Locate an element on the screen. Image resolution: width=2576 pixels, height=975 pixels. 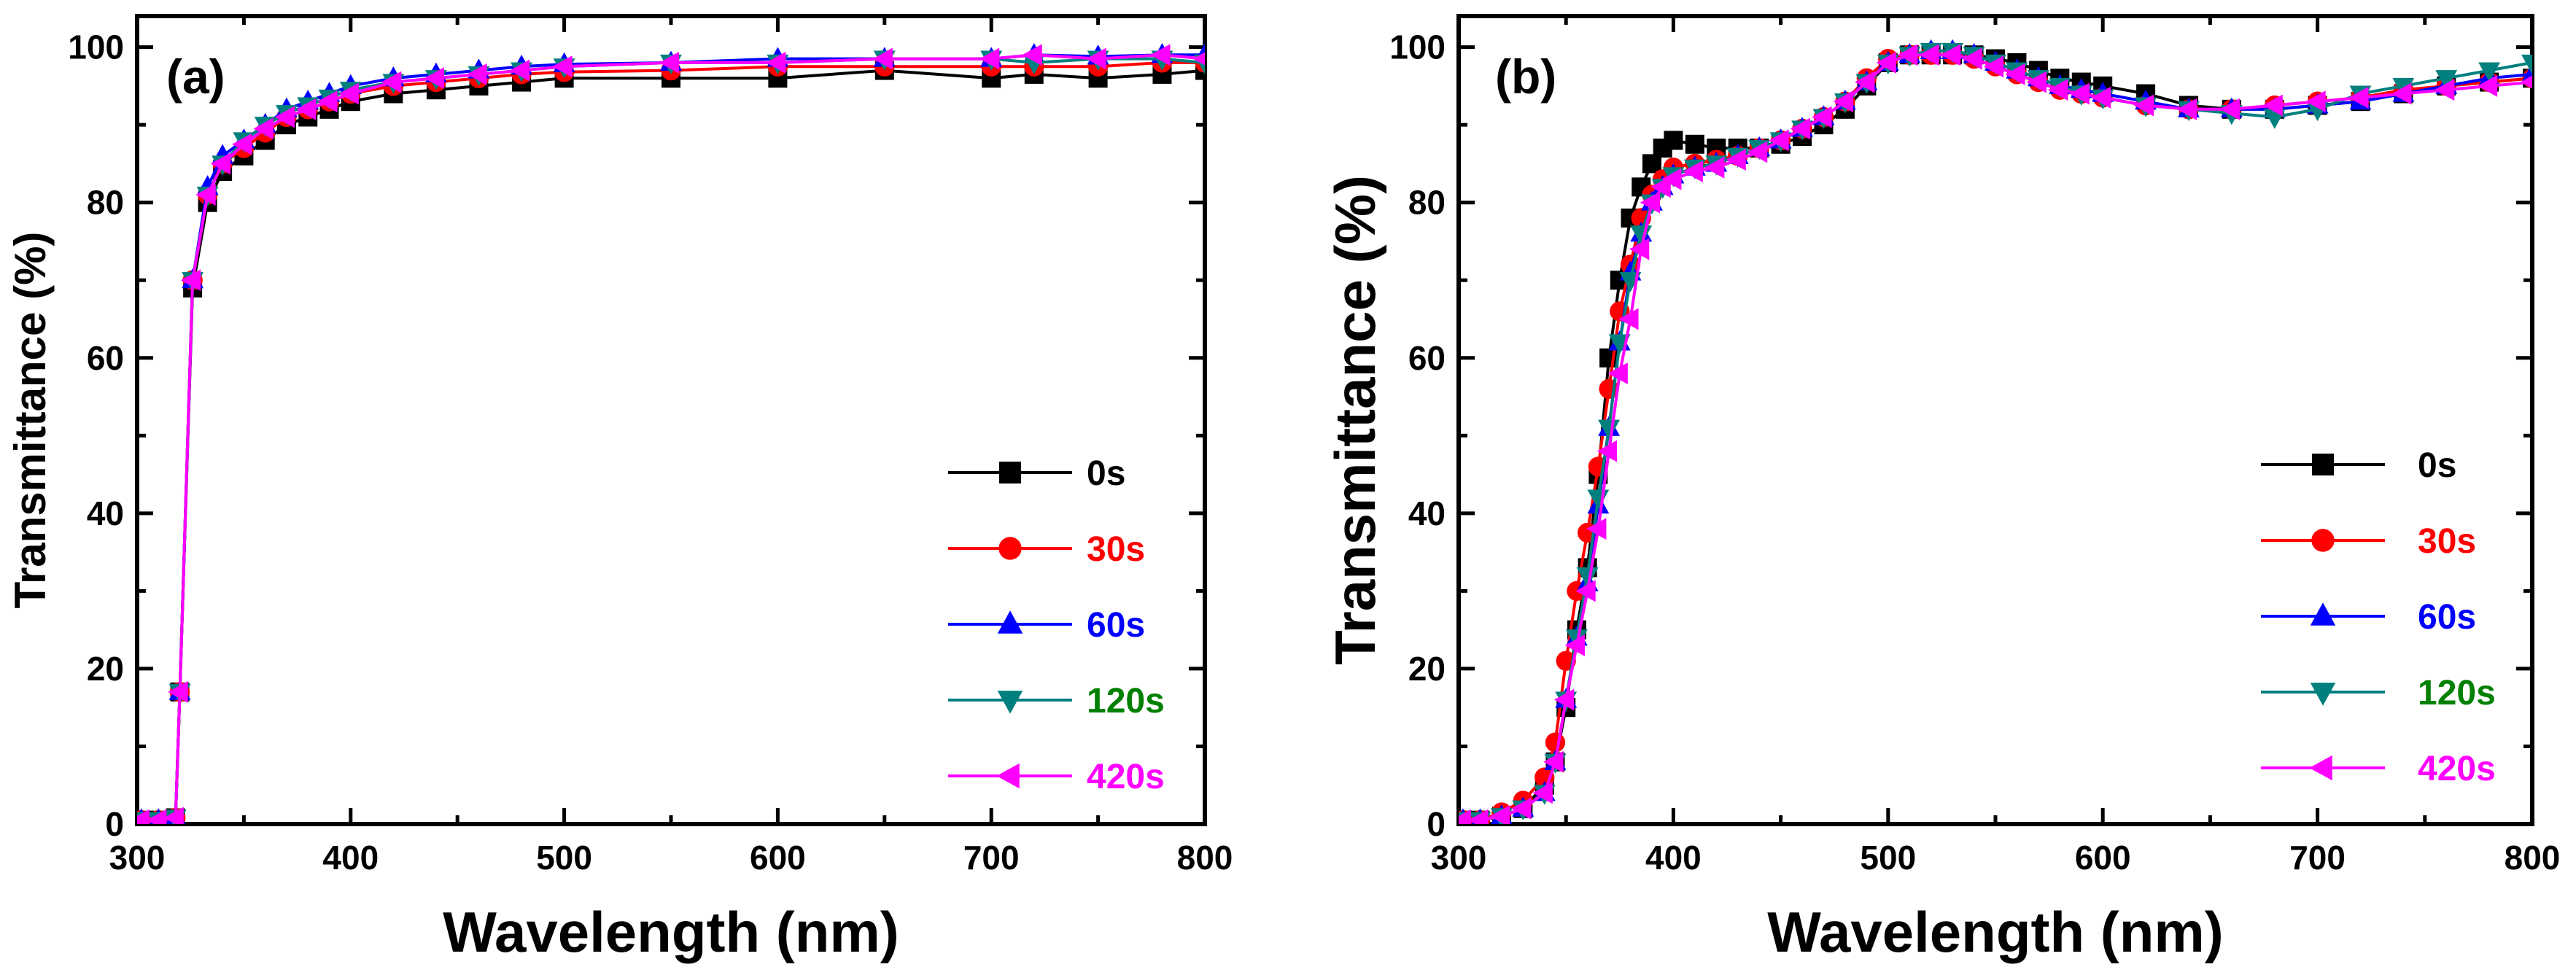
x-tick-label: 700 is located at coordinates (2317, 858).